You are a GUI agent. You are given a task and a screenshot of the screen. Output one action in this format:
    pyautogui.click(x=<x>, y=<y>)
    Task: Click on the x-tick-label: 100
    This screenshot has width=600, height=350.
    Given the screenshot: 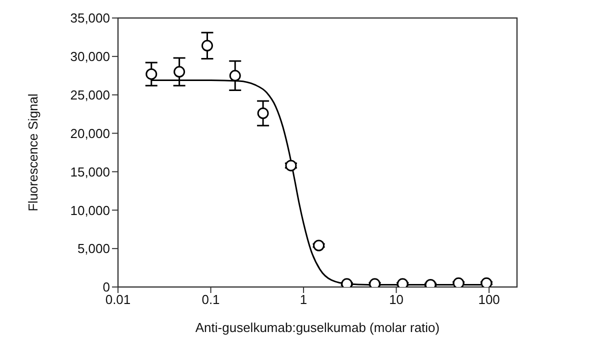 What is the action you would take?
    pyautogui.click(x=489, y=300)
    